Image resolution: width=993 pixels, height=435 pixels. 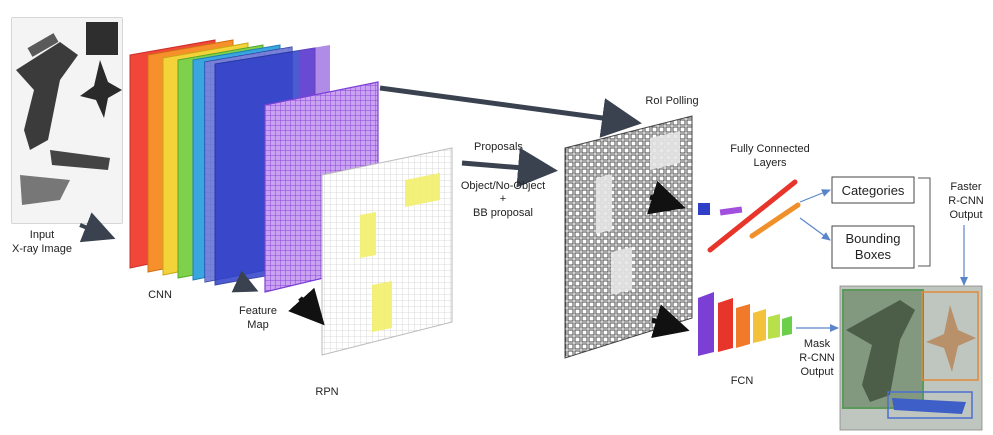 What do you see at coordinates (873, 254) in the screenshot?
I see `bbox-label-line2: Boxes` at bounding box center [873, 254].